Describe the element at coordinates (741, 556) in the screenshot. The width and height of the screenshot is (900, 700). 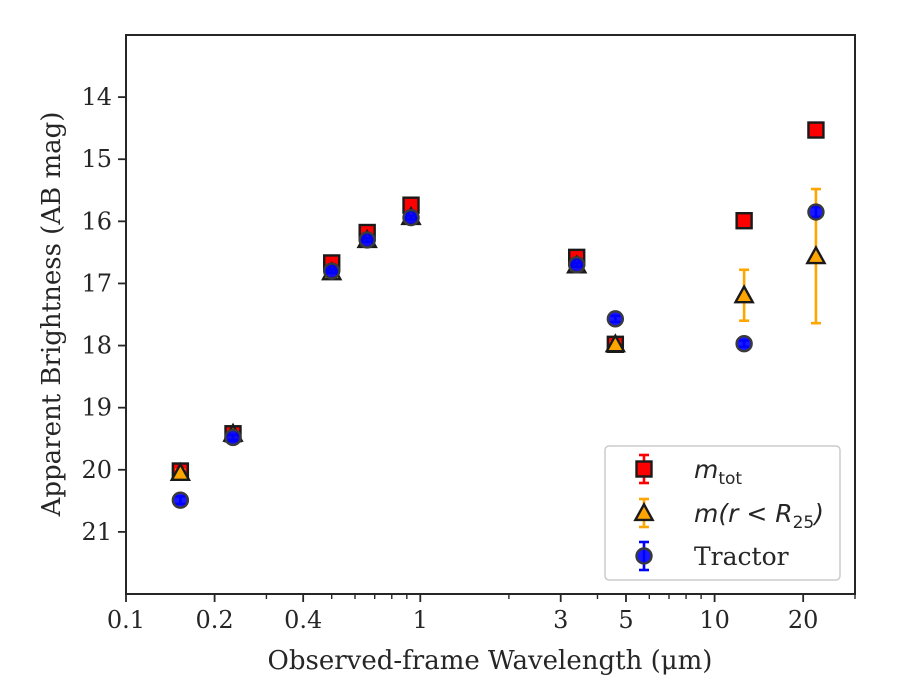
I see `legend-label-circle: Tractor` at that location.